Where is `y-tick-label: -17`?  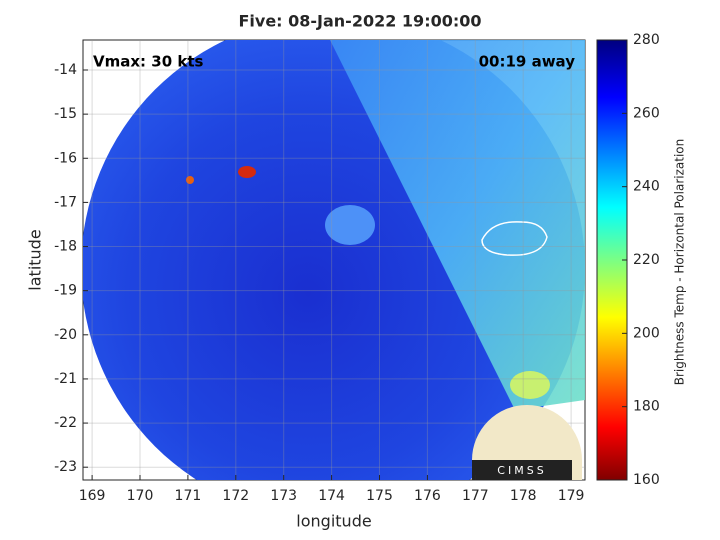 y-tick-label: -17 is located at coordinates (65, 202).